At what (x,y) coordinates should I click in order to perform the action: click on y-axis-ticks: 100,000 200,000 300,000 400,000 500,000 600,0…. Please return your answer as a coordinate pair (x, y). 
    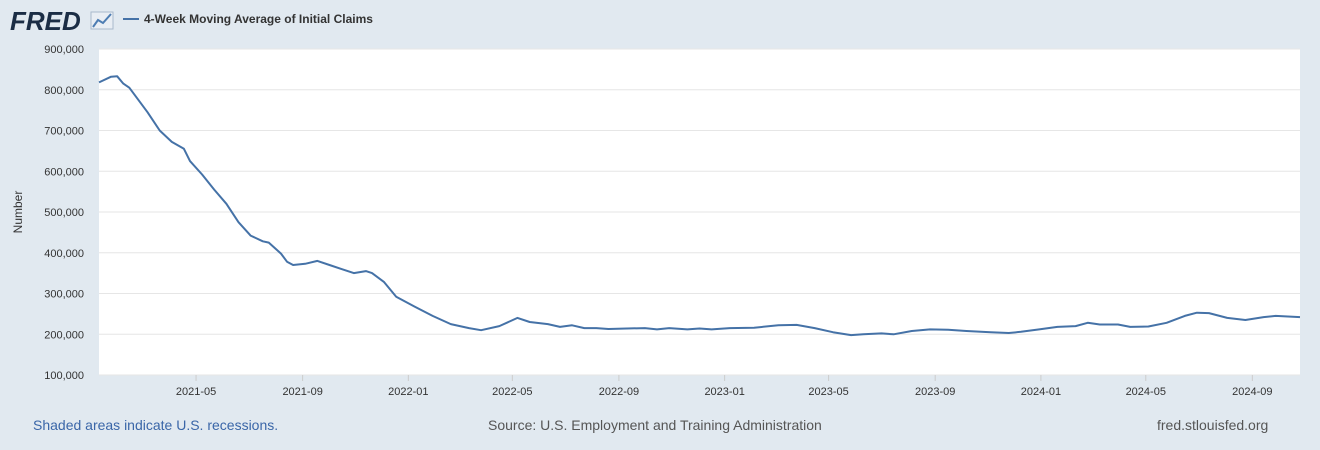
    Looking at the image, I should click on (64, 213).